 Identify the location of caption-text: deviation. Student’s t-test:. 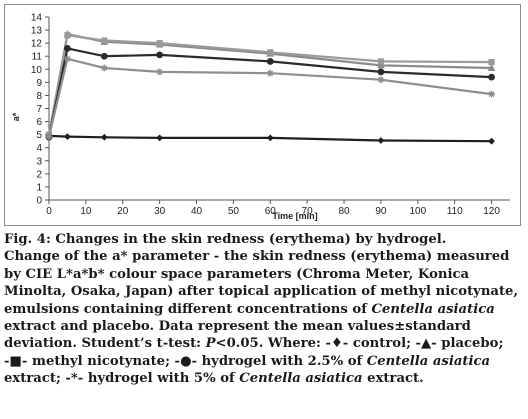
(105, 344).